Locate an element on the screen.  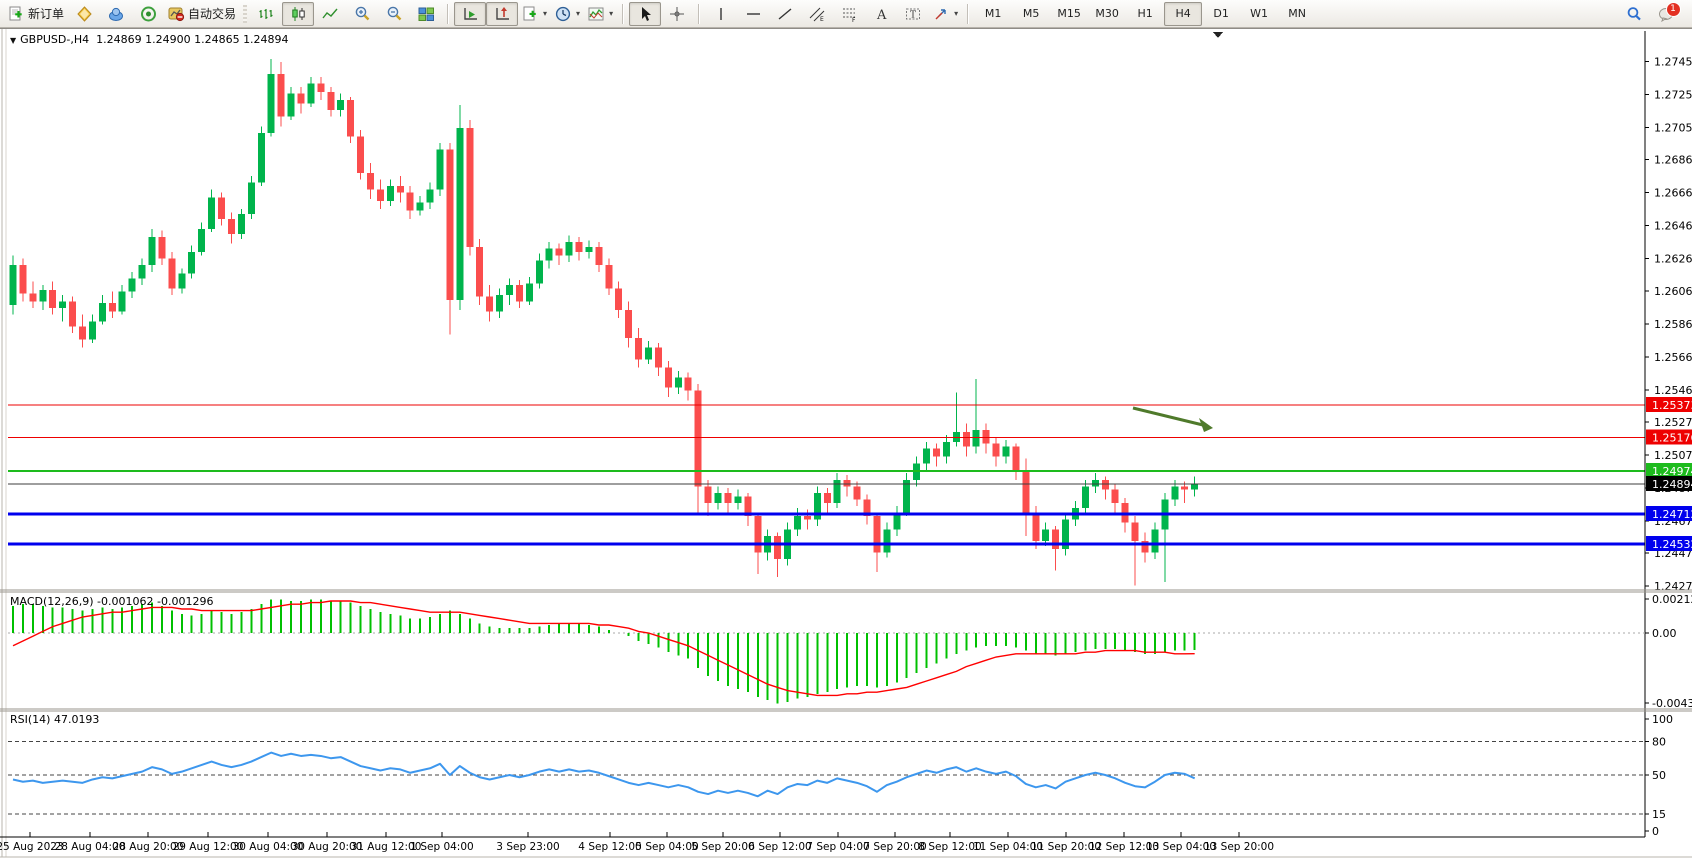
rsi-tick-label: 15 is located at coordinates (1659, 814).